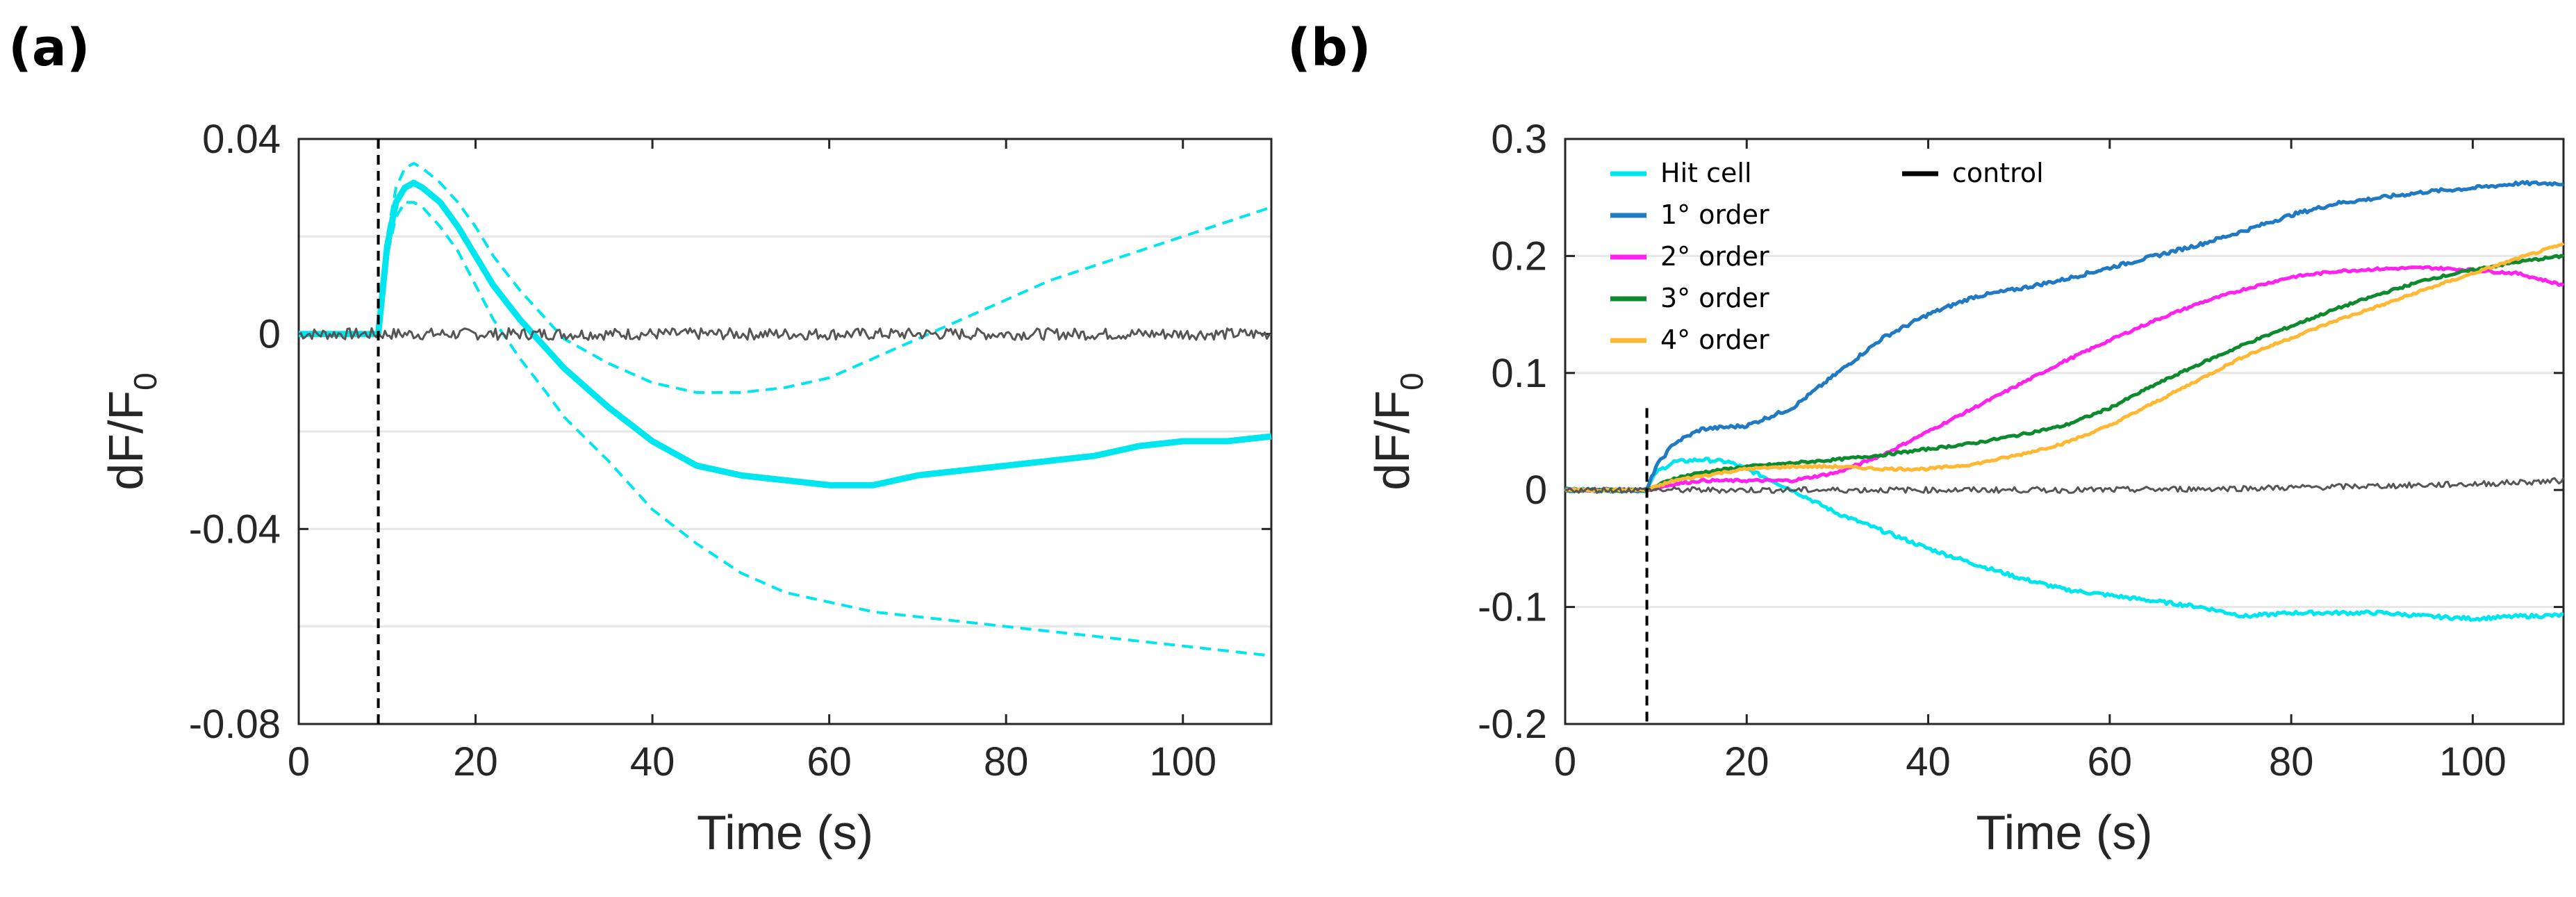  What do you see at coordinates (786, 278) in the screenshot?
I see `series-line-upper` at bounding box center [786, 278].